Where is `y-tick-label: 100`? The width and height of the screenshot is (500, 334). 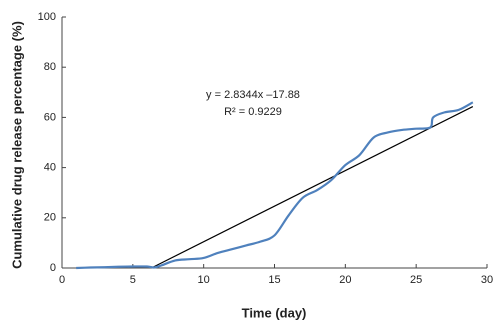 y-tick-label: 100 is located at coordinates (47, 17).